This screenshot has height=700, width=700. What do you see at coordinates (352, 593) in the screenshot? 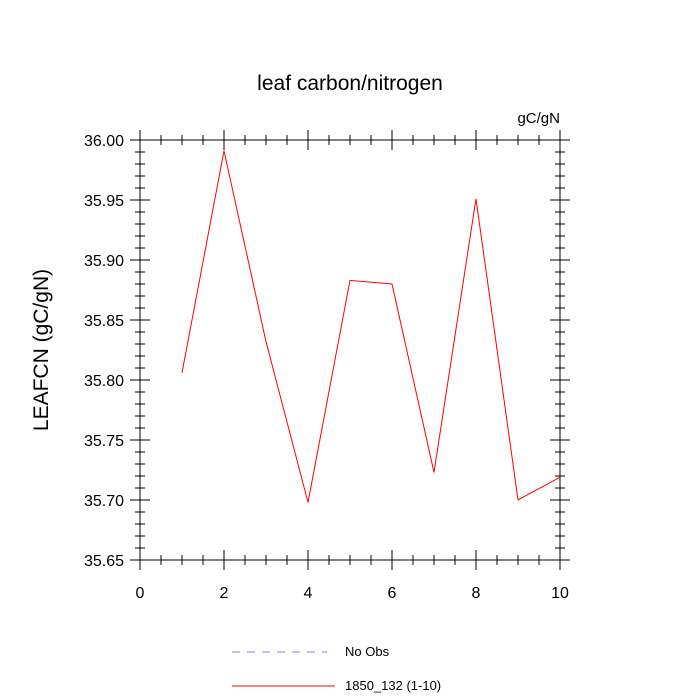
I see `x-tick-labels: 0 2 4 6 8 10` at bounding box center [352, 593].